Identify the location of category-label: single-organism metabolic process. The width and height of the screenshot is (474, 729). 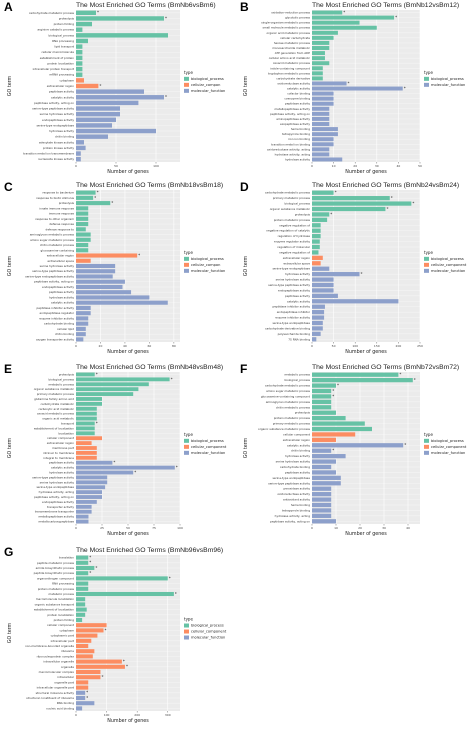
(285, 23).